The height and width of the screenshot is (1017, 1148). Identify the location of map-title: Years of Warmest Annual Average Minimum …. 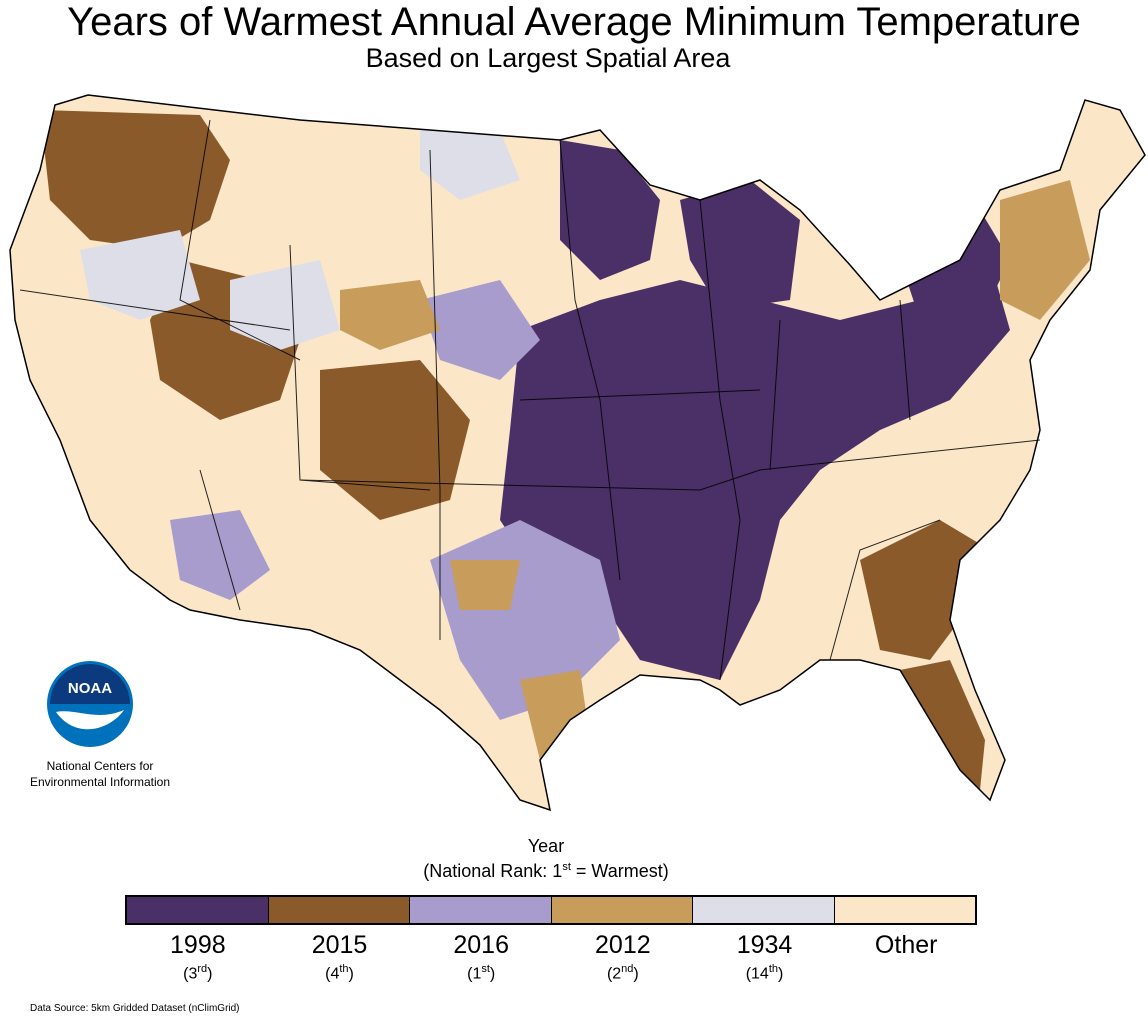
(574, 22).